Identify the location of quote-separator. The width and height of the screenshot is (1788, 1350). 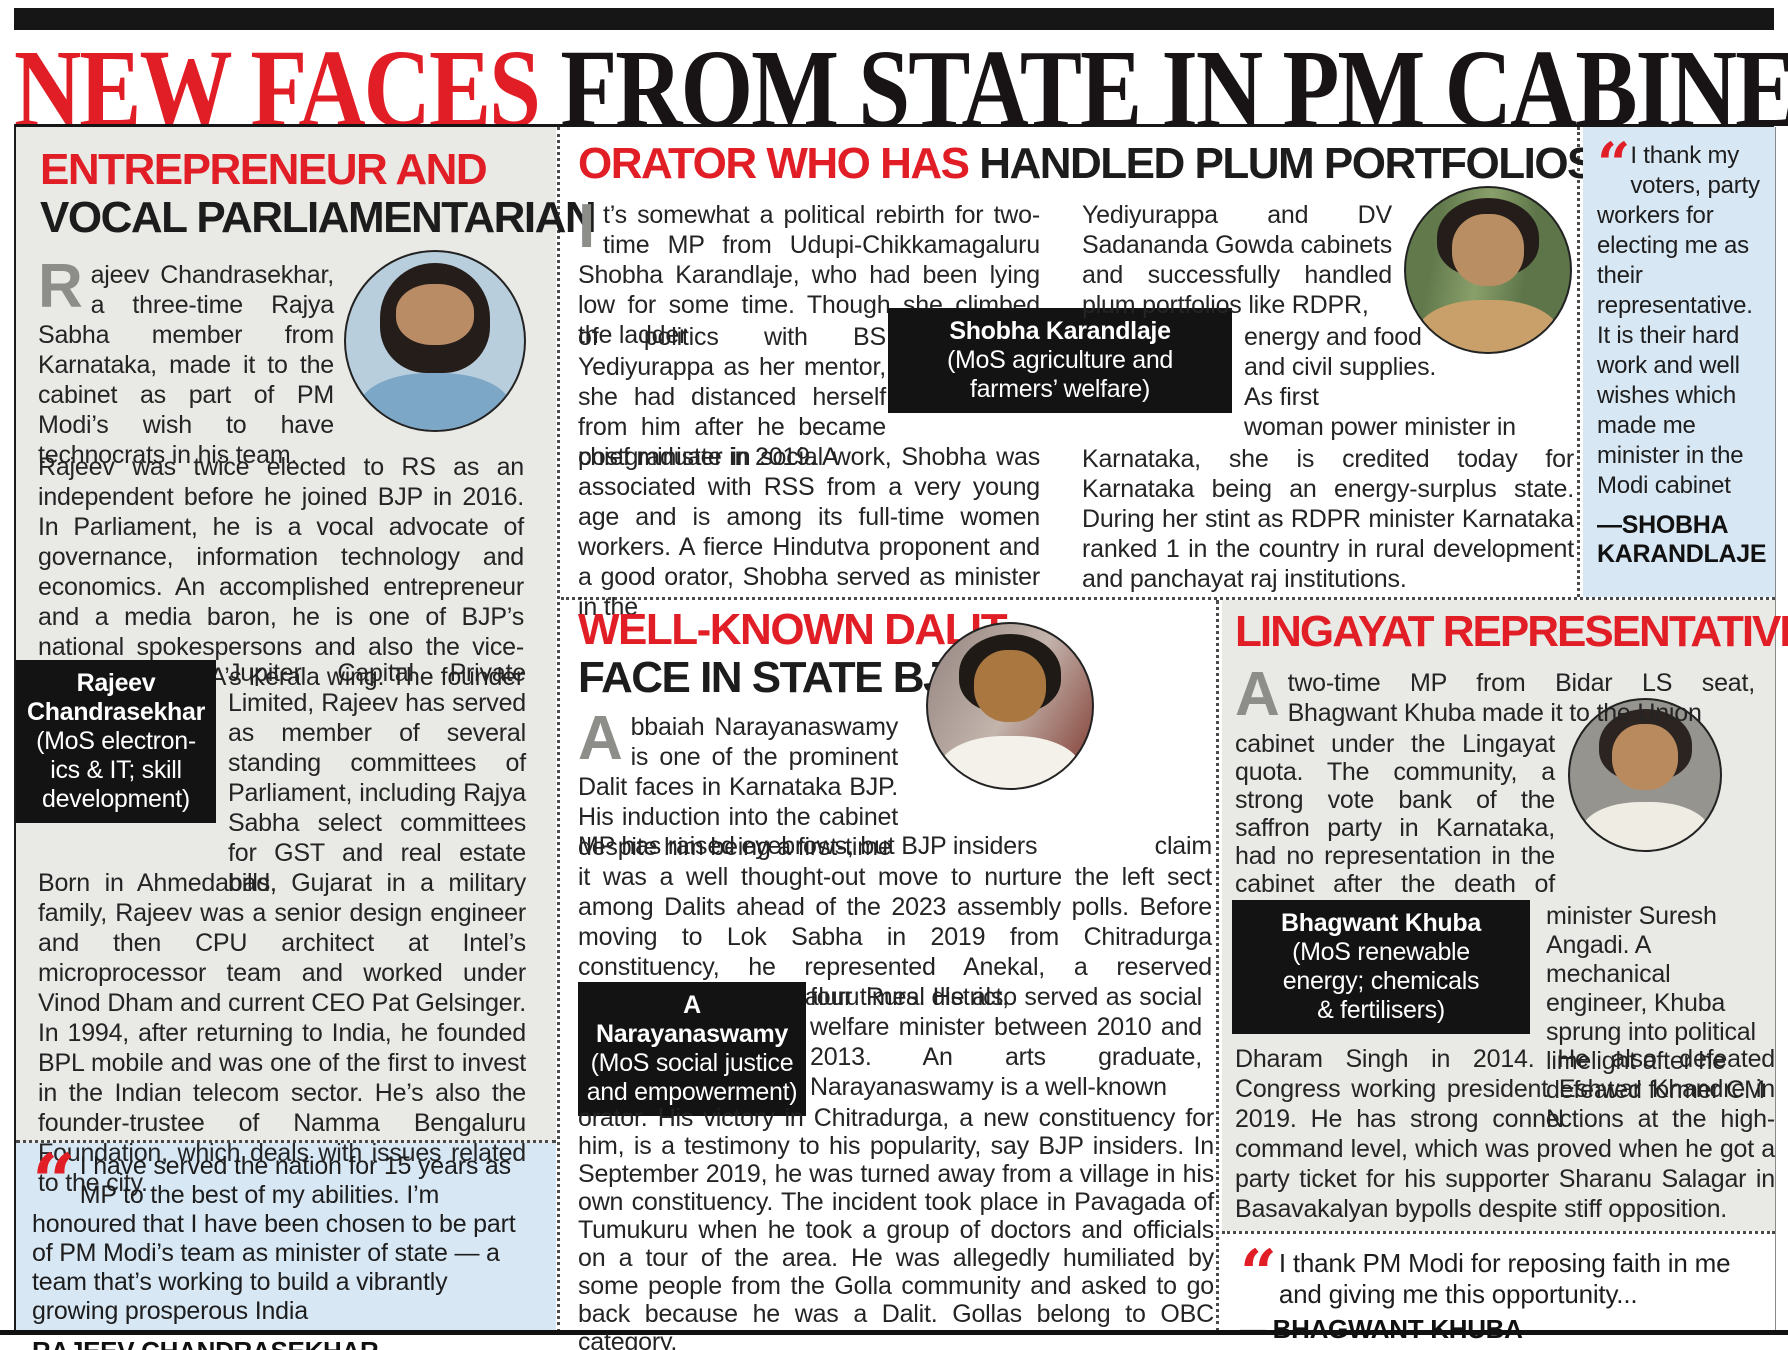
(1578, 362).